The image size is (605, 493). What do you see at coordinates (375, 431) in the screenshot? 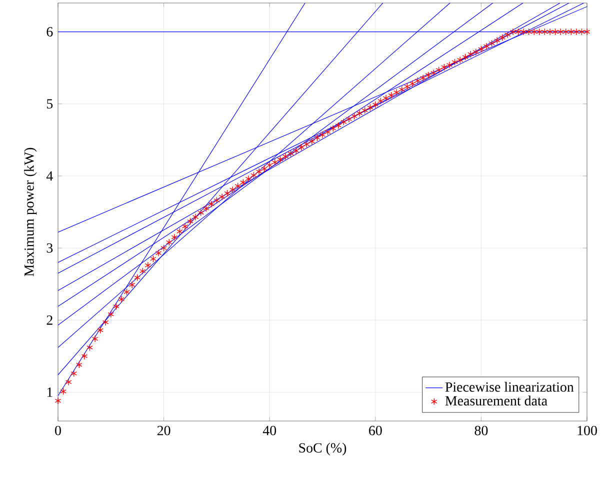
I see `x-tick-label: 60` at bounding box center [375, 431].